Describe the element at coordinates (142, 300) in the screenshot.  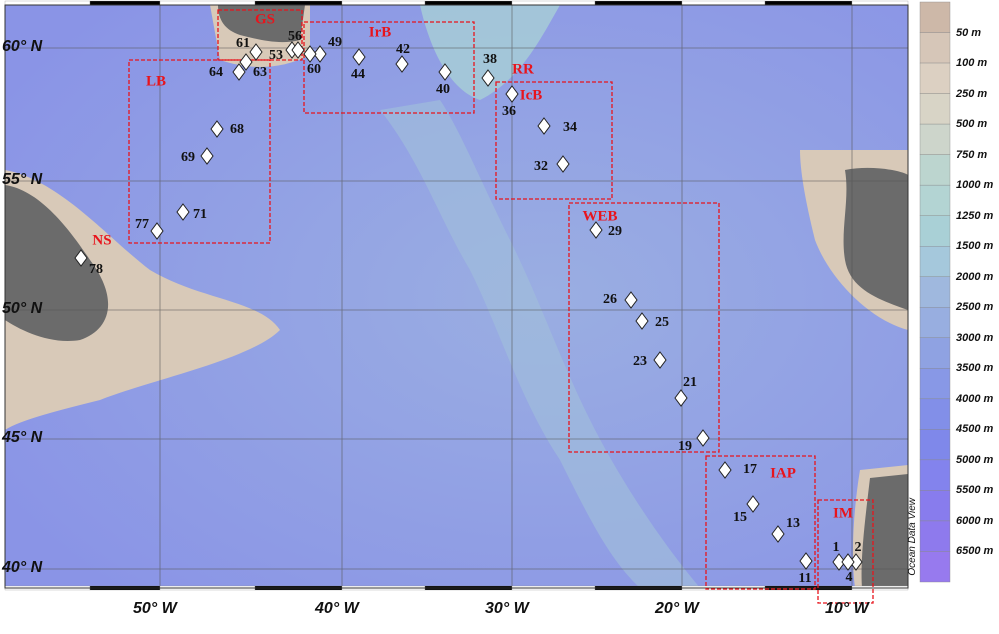
I see `newfoundland-shelf` at that location.